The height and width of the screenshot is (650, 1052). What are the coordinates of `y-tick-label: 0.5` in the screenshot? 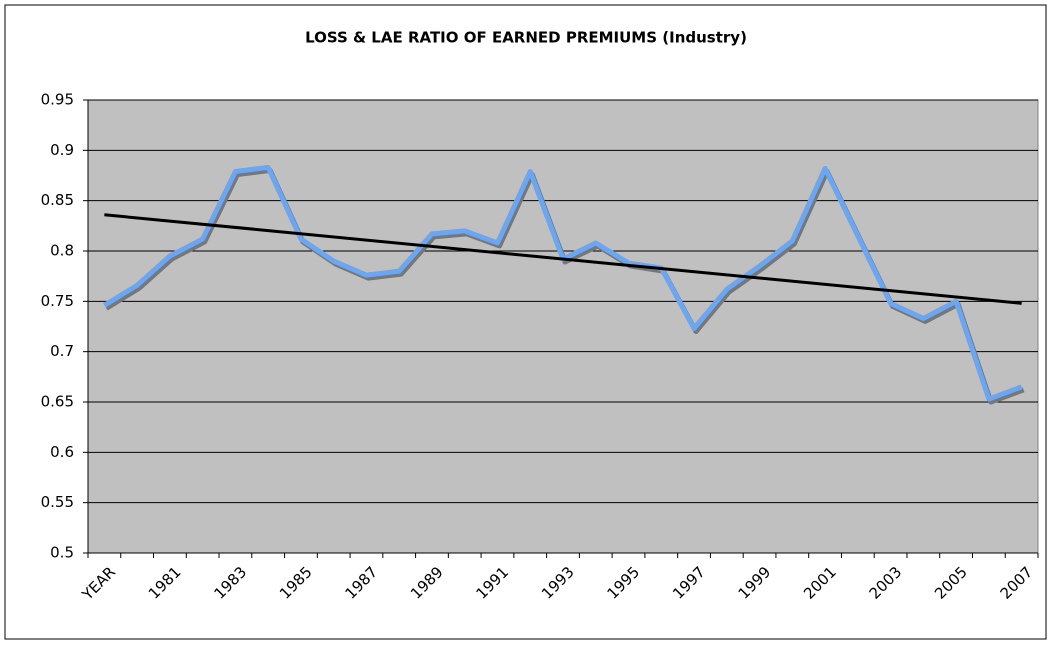 It's located at (62, 553).